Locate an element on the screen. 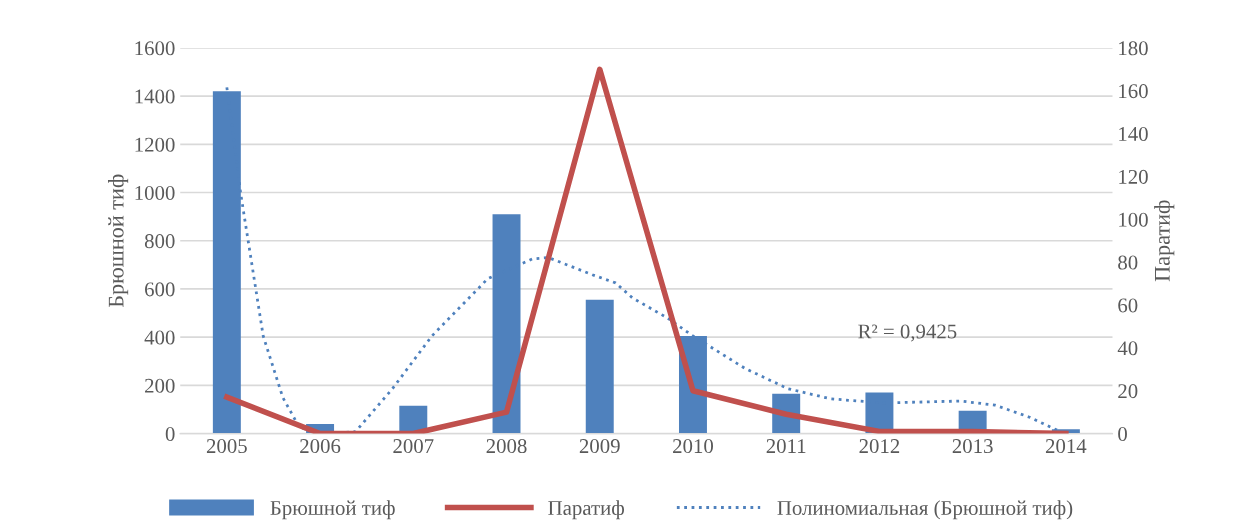 The image size is (1243, 532). y2-tick-label: 160 is located at coordinates (1133, 91).